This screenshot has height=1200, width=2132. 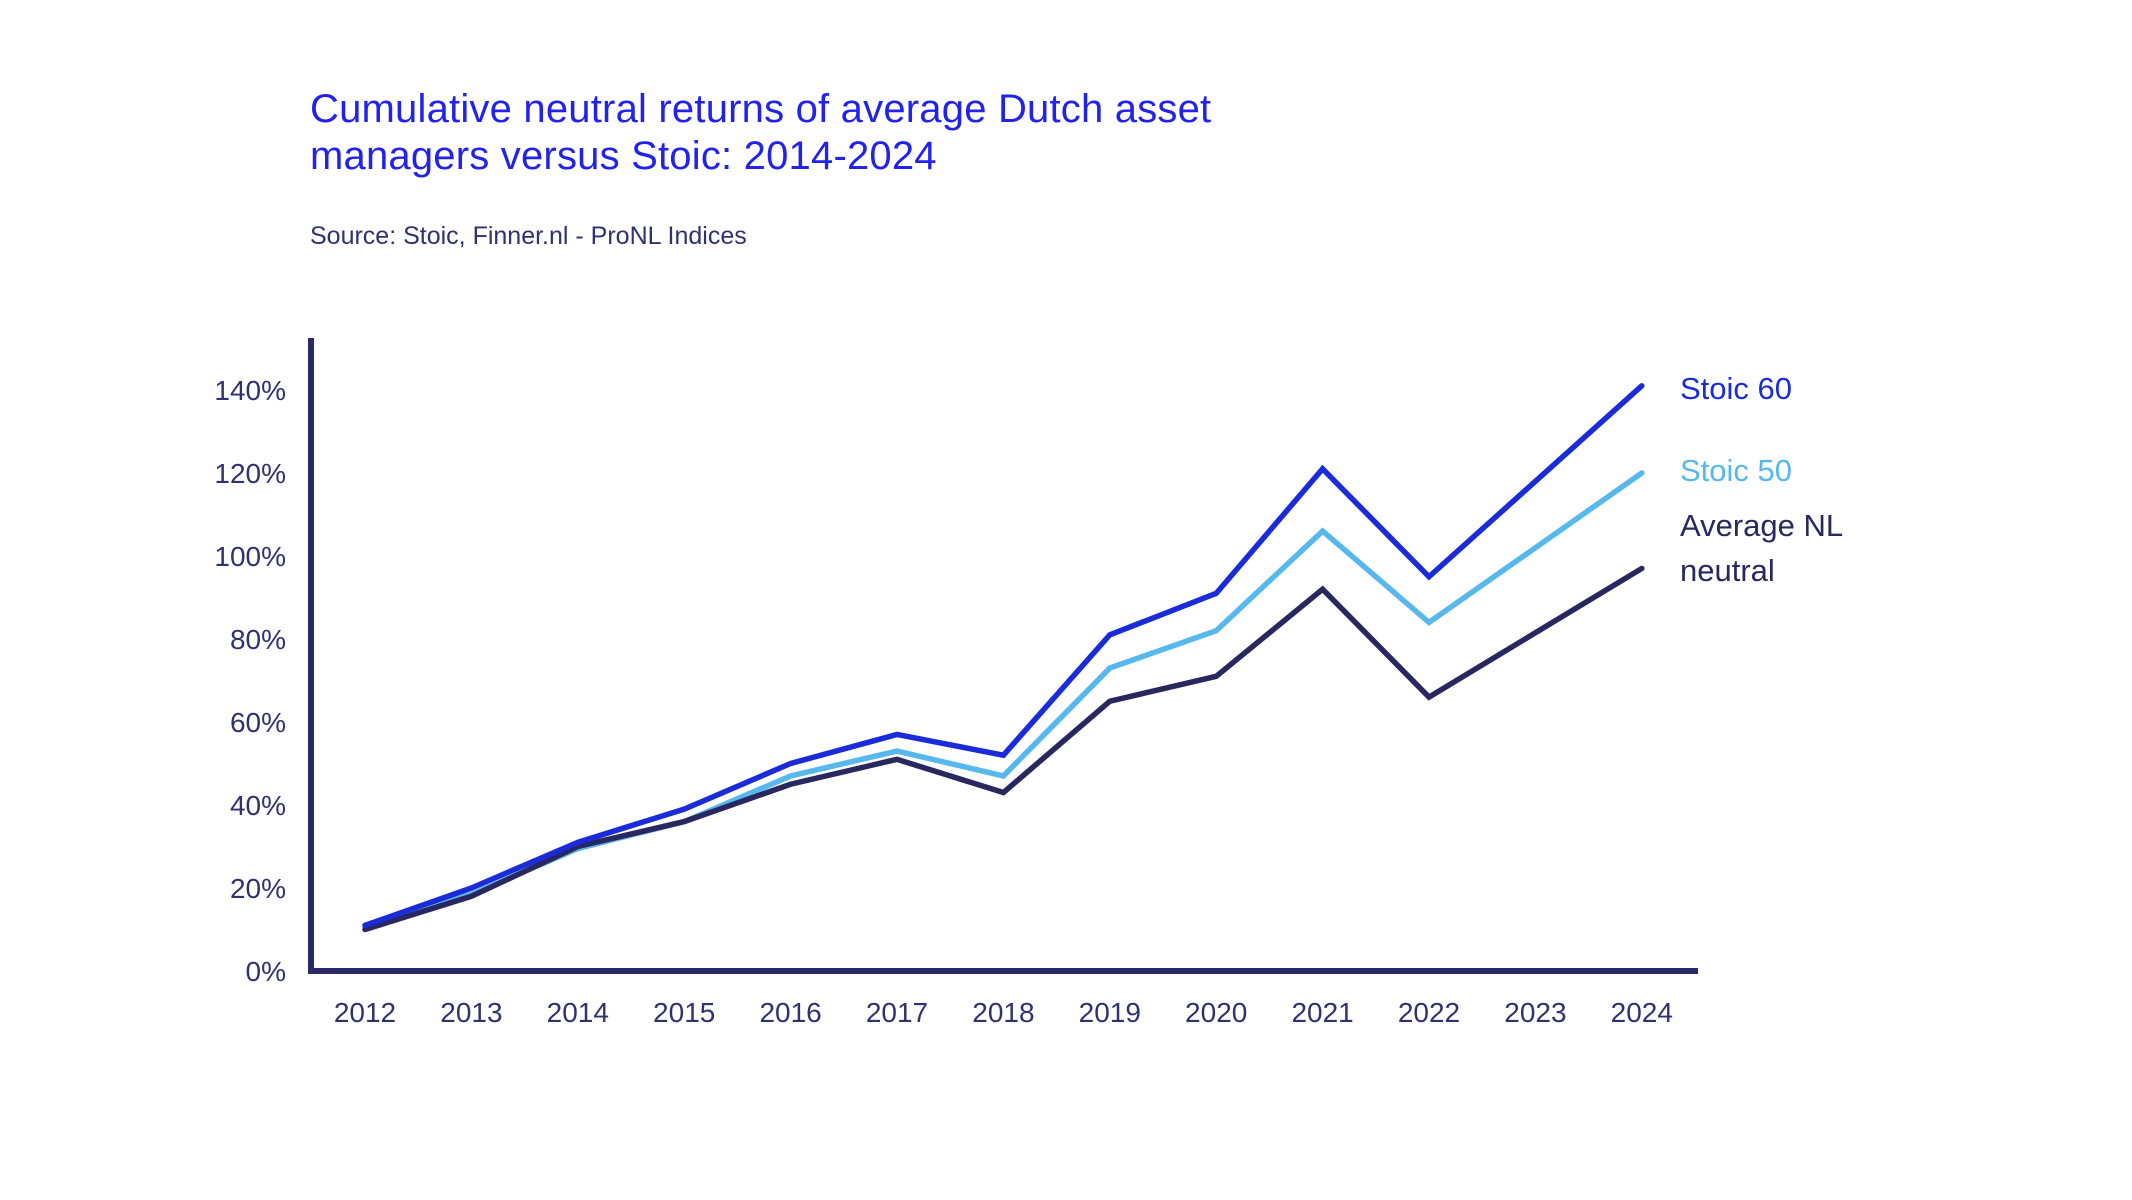 What do you see at coordinates (1110, 1012) in the screenshot?
I see `x-axis-tick-label: 2019` at bounding box center [1110, 1012].